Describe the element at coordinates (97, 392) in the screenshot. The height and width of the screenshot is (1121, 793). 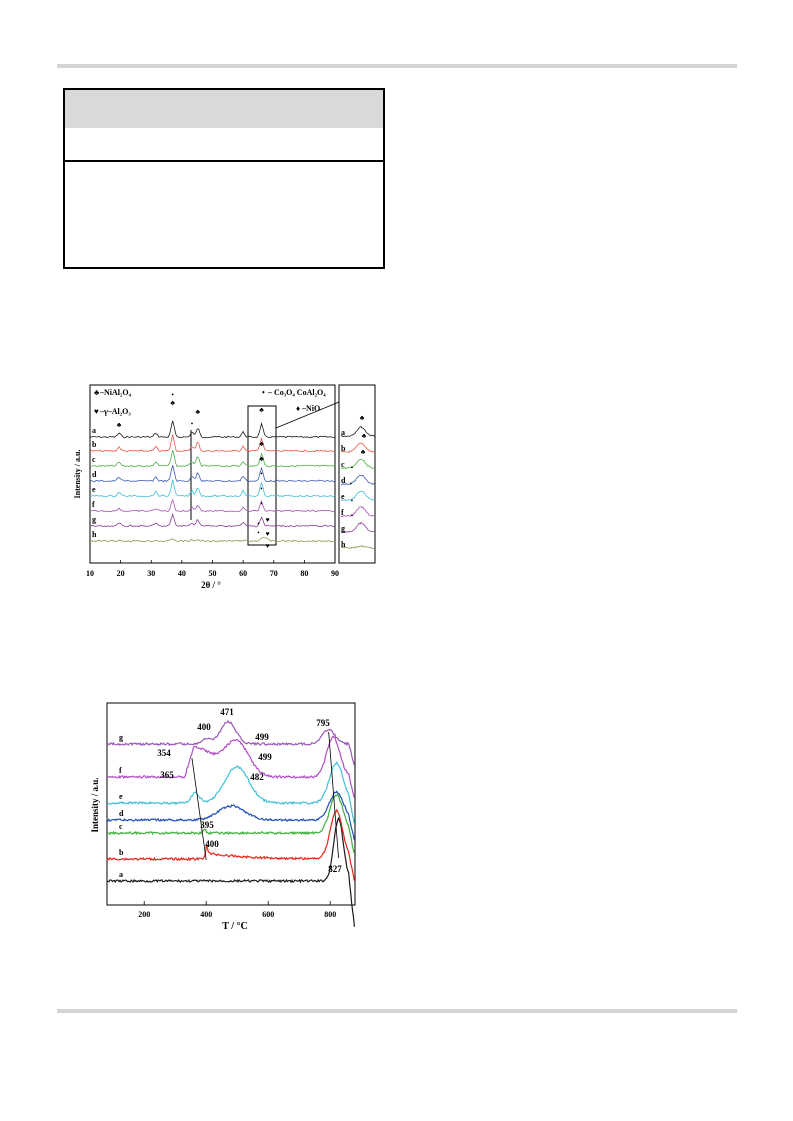
I see `xrd-legend-symbol: ♣` at that location.